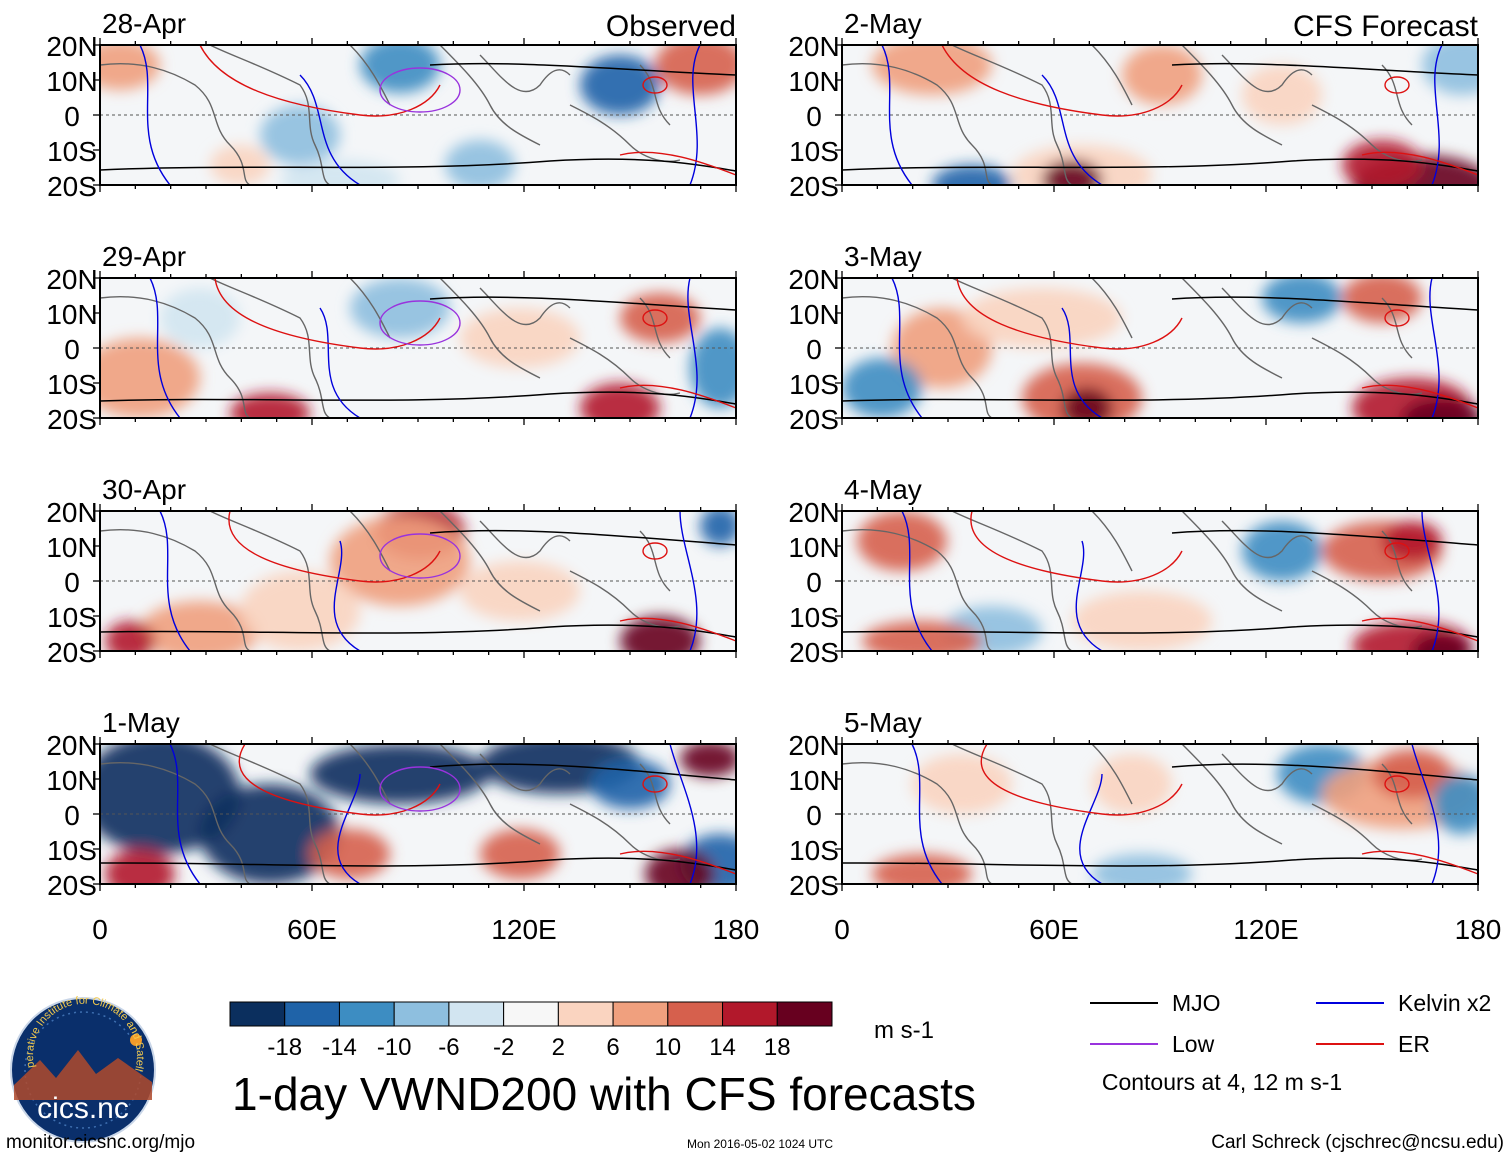 Image resolution: width=1510 pixels, height=1158 pixels. Describe the element at coordinates (558, 1047) in the screenshot. I see `colorbar-tick-label: 2` at that location.